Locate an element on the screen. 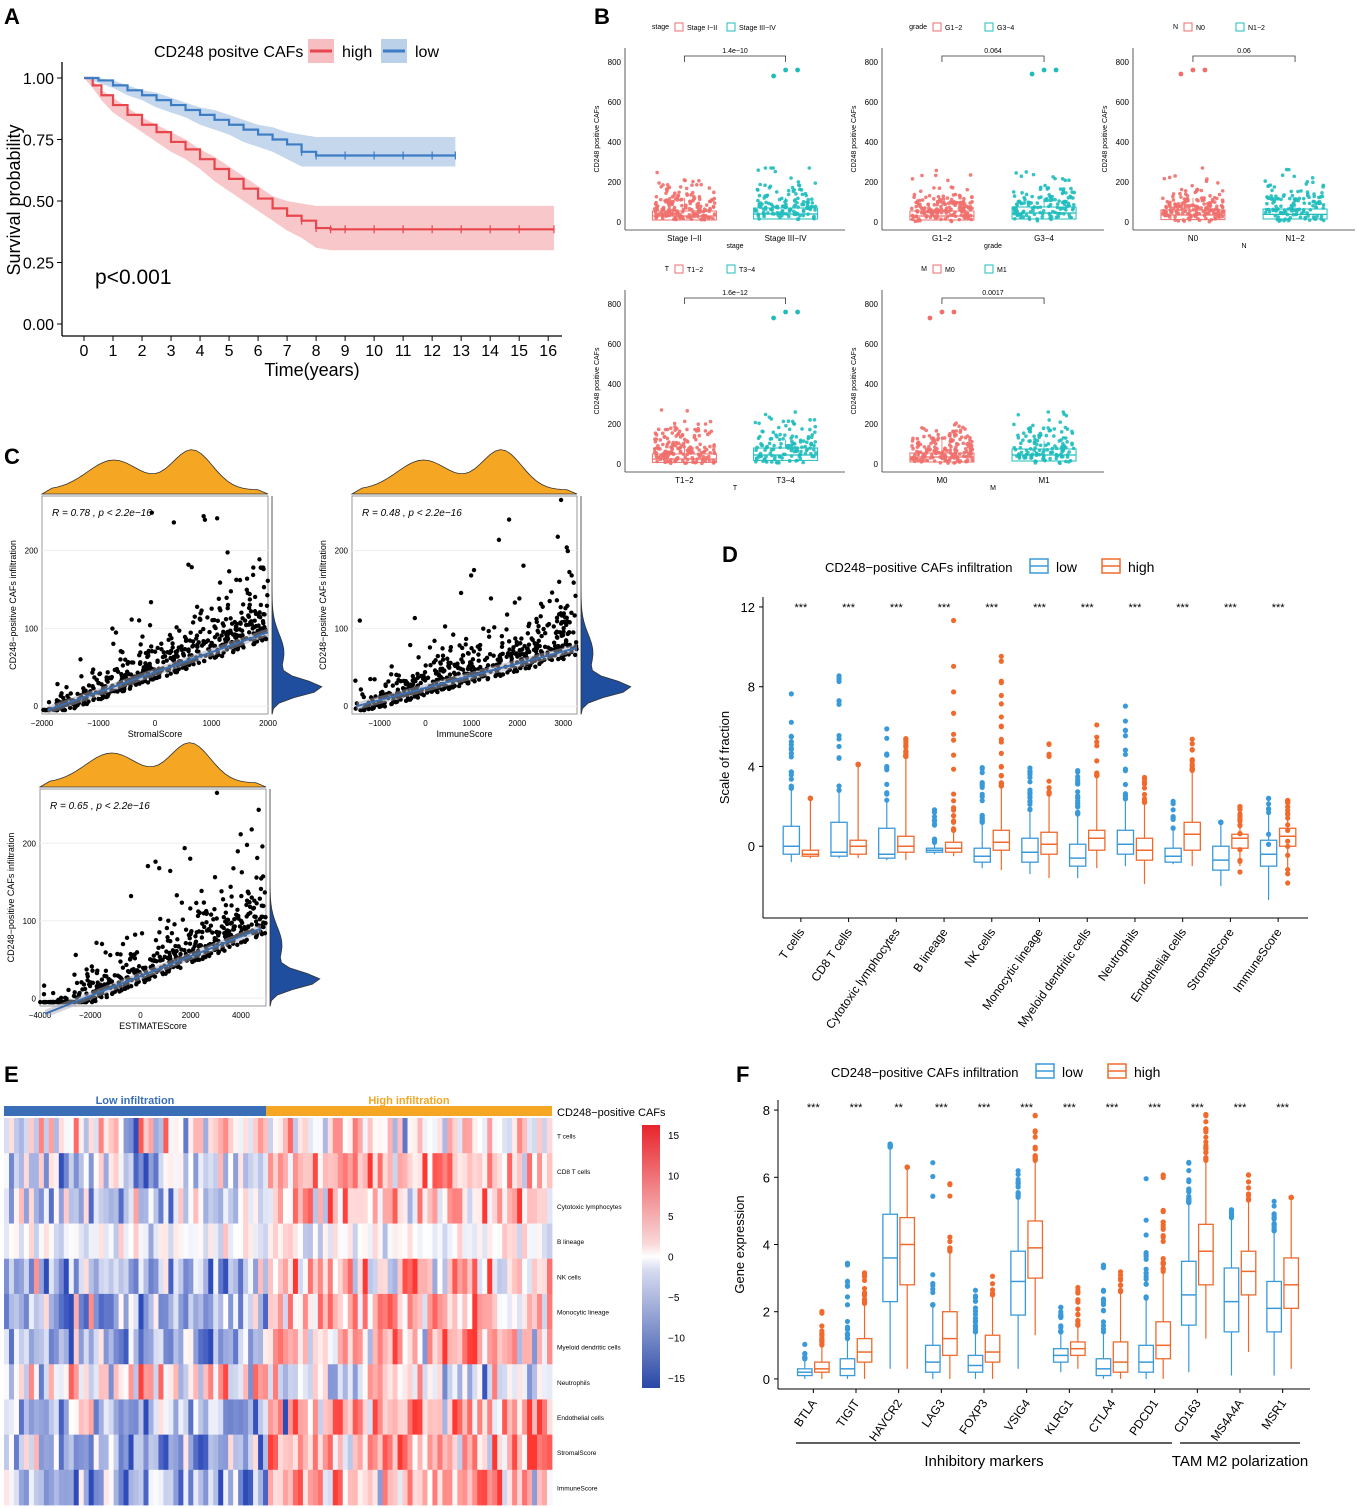  p-value-label: 0.064 is located at coordinates (993, 51).